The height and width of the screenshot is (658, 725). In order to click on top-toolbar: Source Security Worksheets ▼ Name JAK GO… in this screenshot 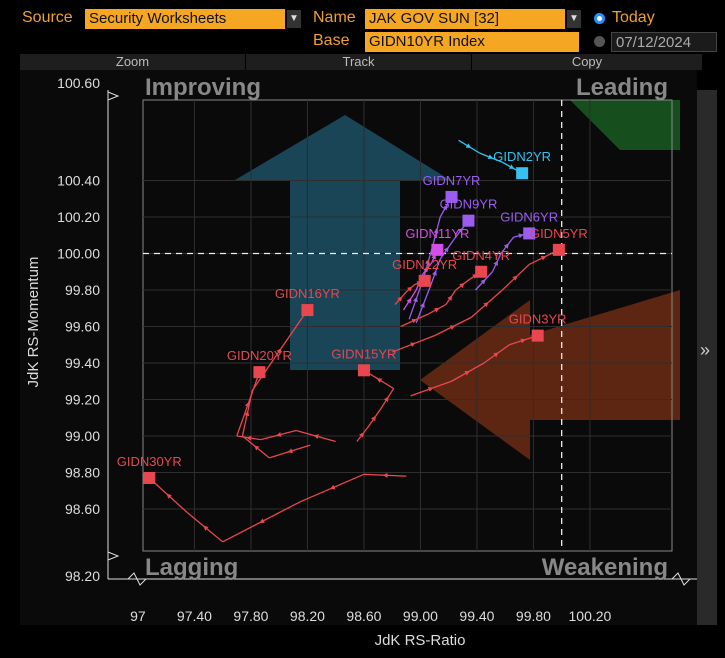, I will do `click(362, 28)`.